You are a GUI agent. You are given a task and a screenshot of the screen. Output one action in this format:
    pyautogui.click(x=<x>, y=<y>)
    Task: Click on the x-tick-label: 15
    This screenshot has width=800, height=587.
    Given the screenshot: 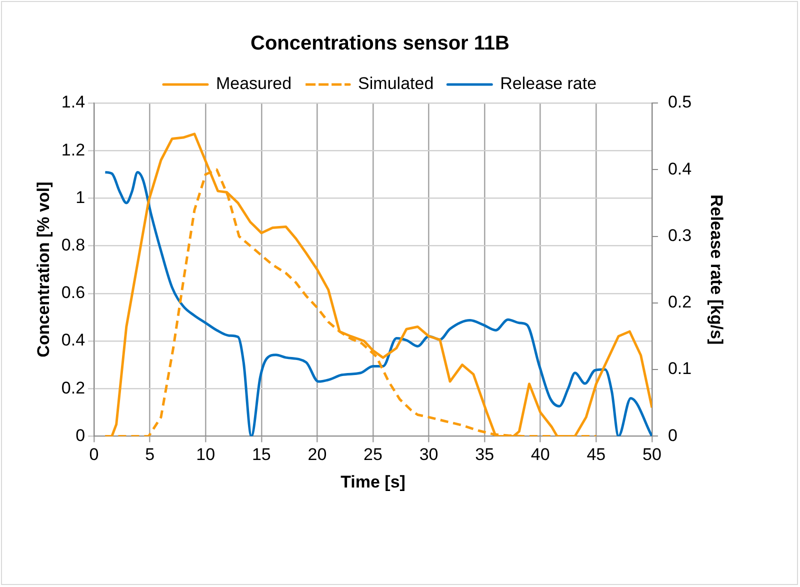 What is the action you would take?
    pyautogui.click(x=261, y=454)
    